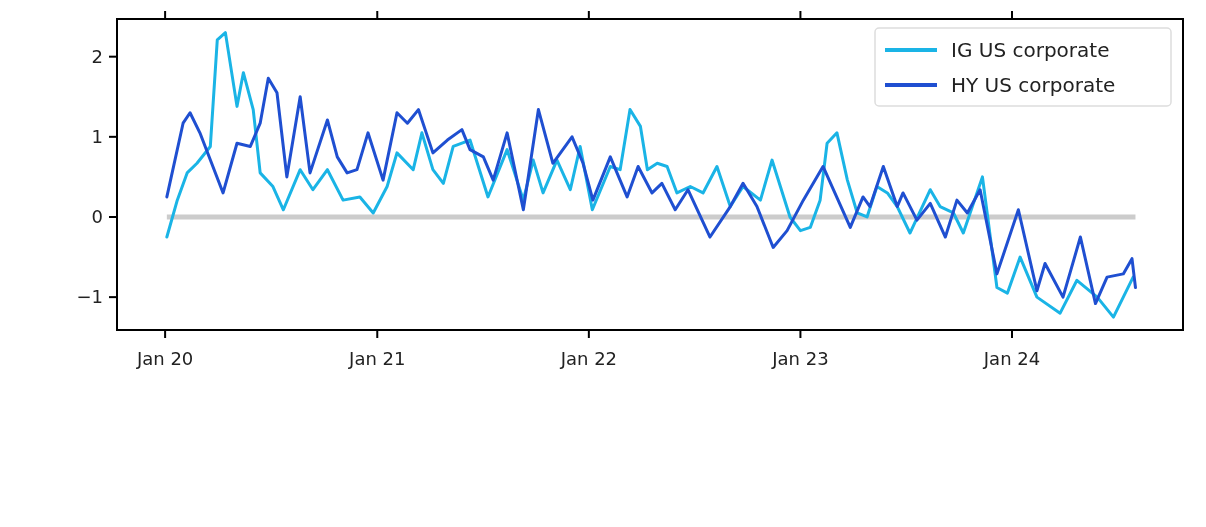 Image resolution: width=1206 pixels, height=527 pixels. I want to click on y-tick-label: 2, so click(97, 56).